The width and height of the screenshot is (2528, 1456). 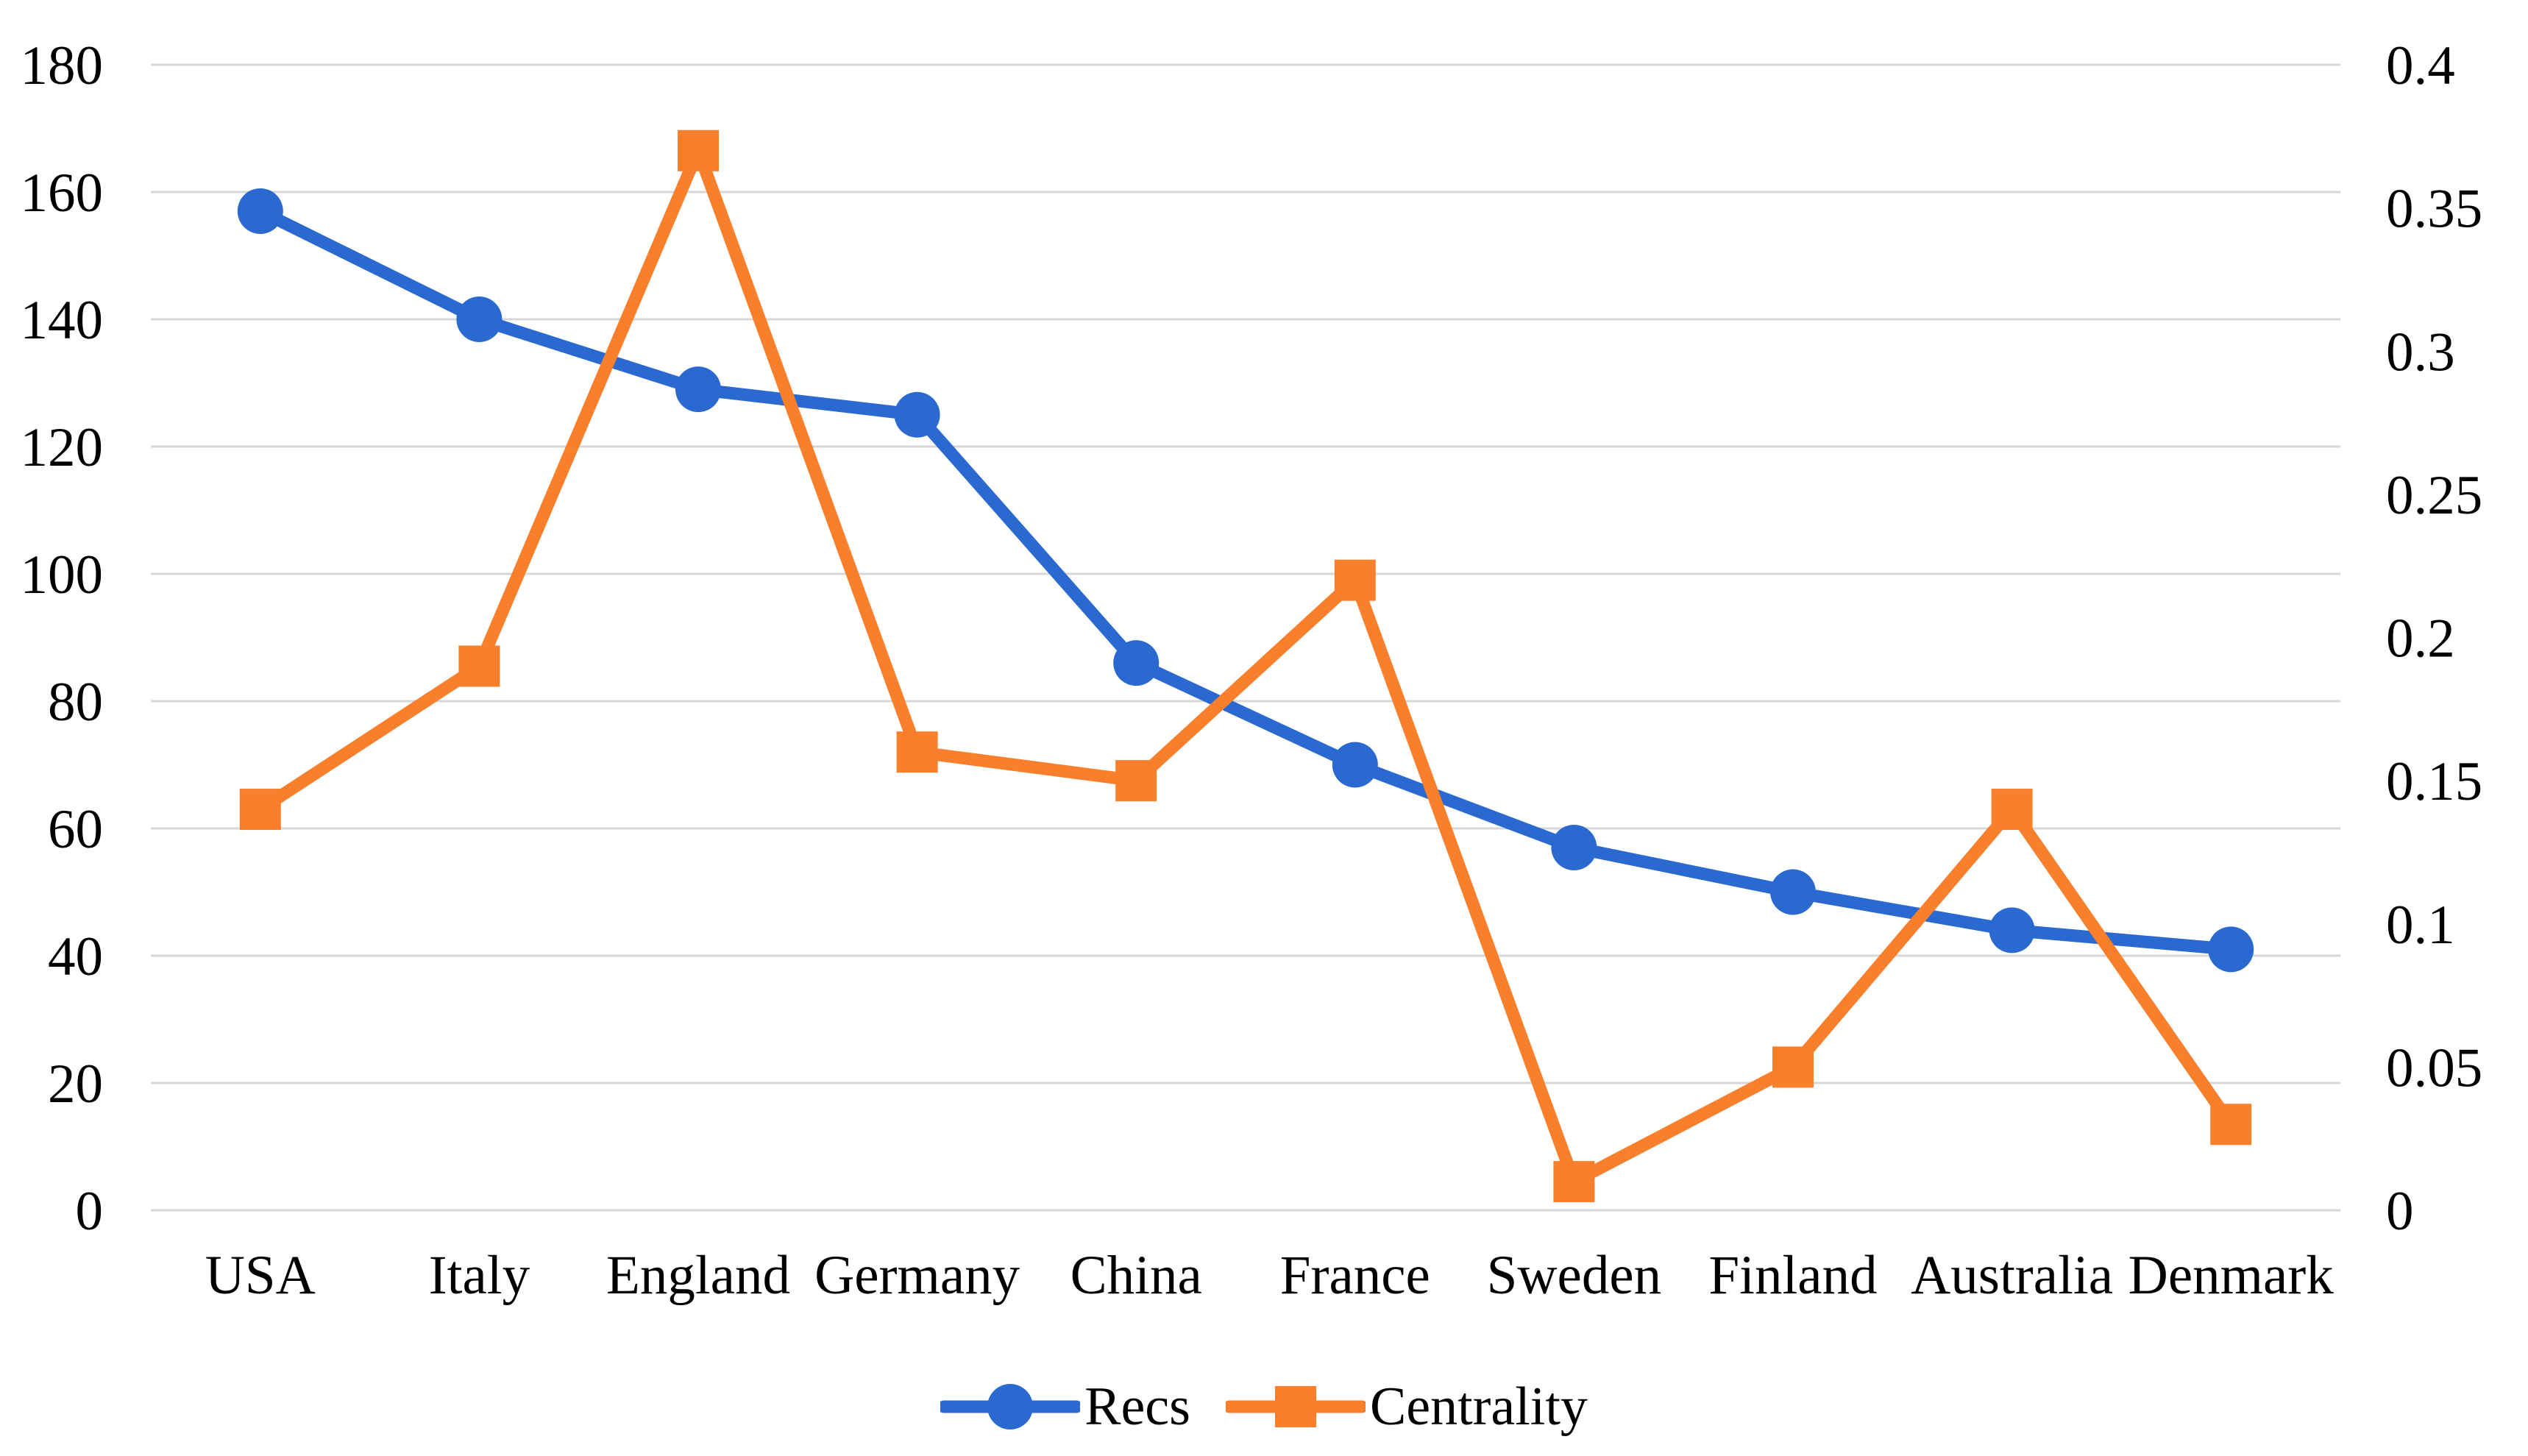 I want to click on right-axis-tick-label: 0, so click(x=2400, y=1211).